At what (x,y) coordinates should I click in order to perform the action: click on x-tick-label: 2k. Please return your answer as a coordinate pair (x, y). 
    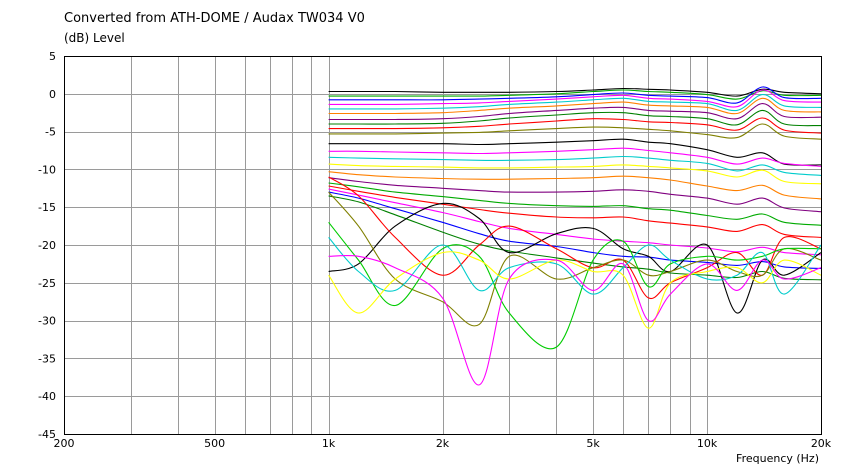
    Looking at the image, I should click on (443, 443).